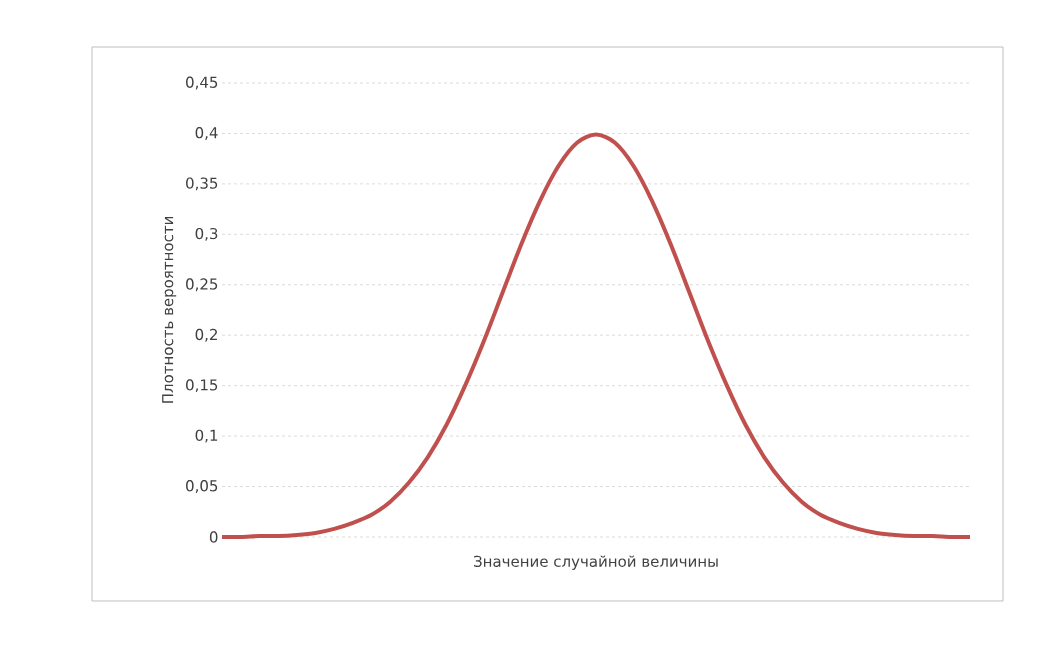 The height and width of the screenshot is (648, 1058). I want to click on y-tick-label: 0,05, so click(202, 486).